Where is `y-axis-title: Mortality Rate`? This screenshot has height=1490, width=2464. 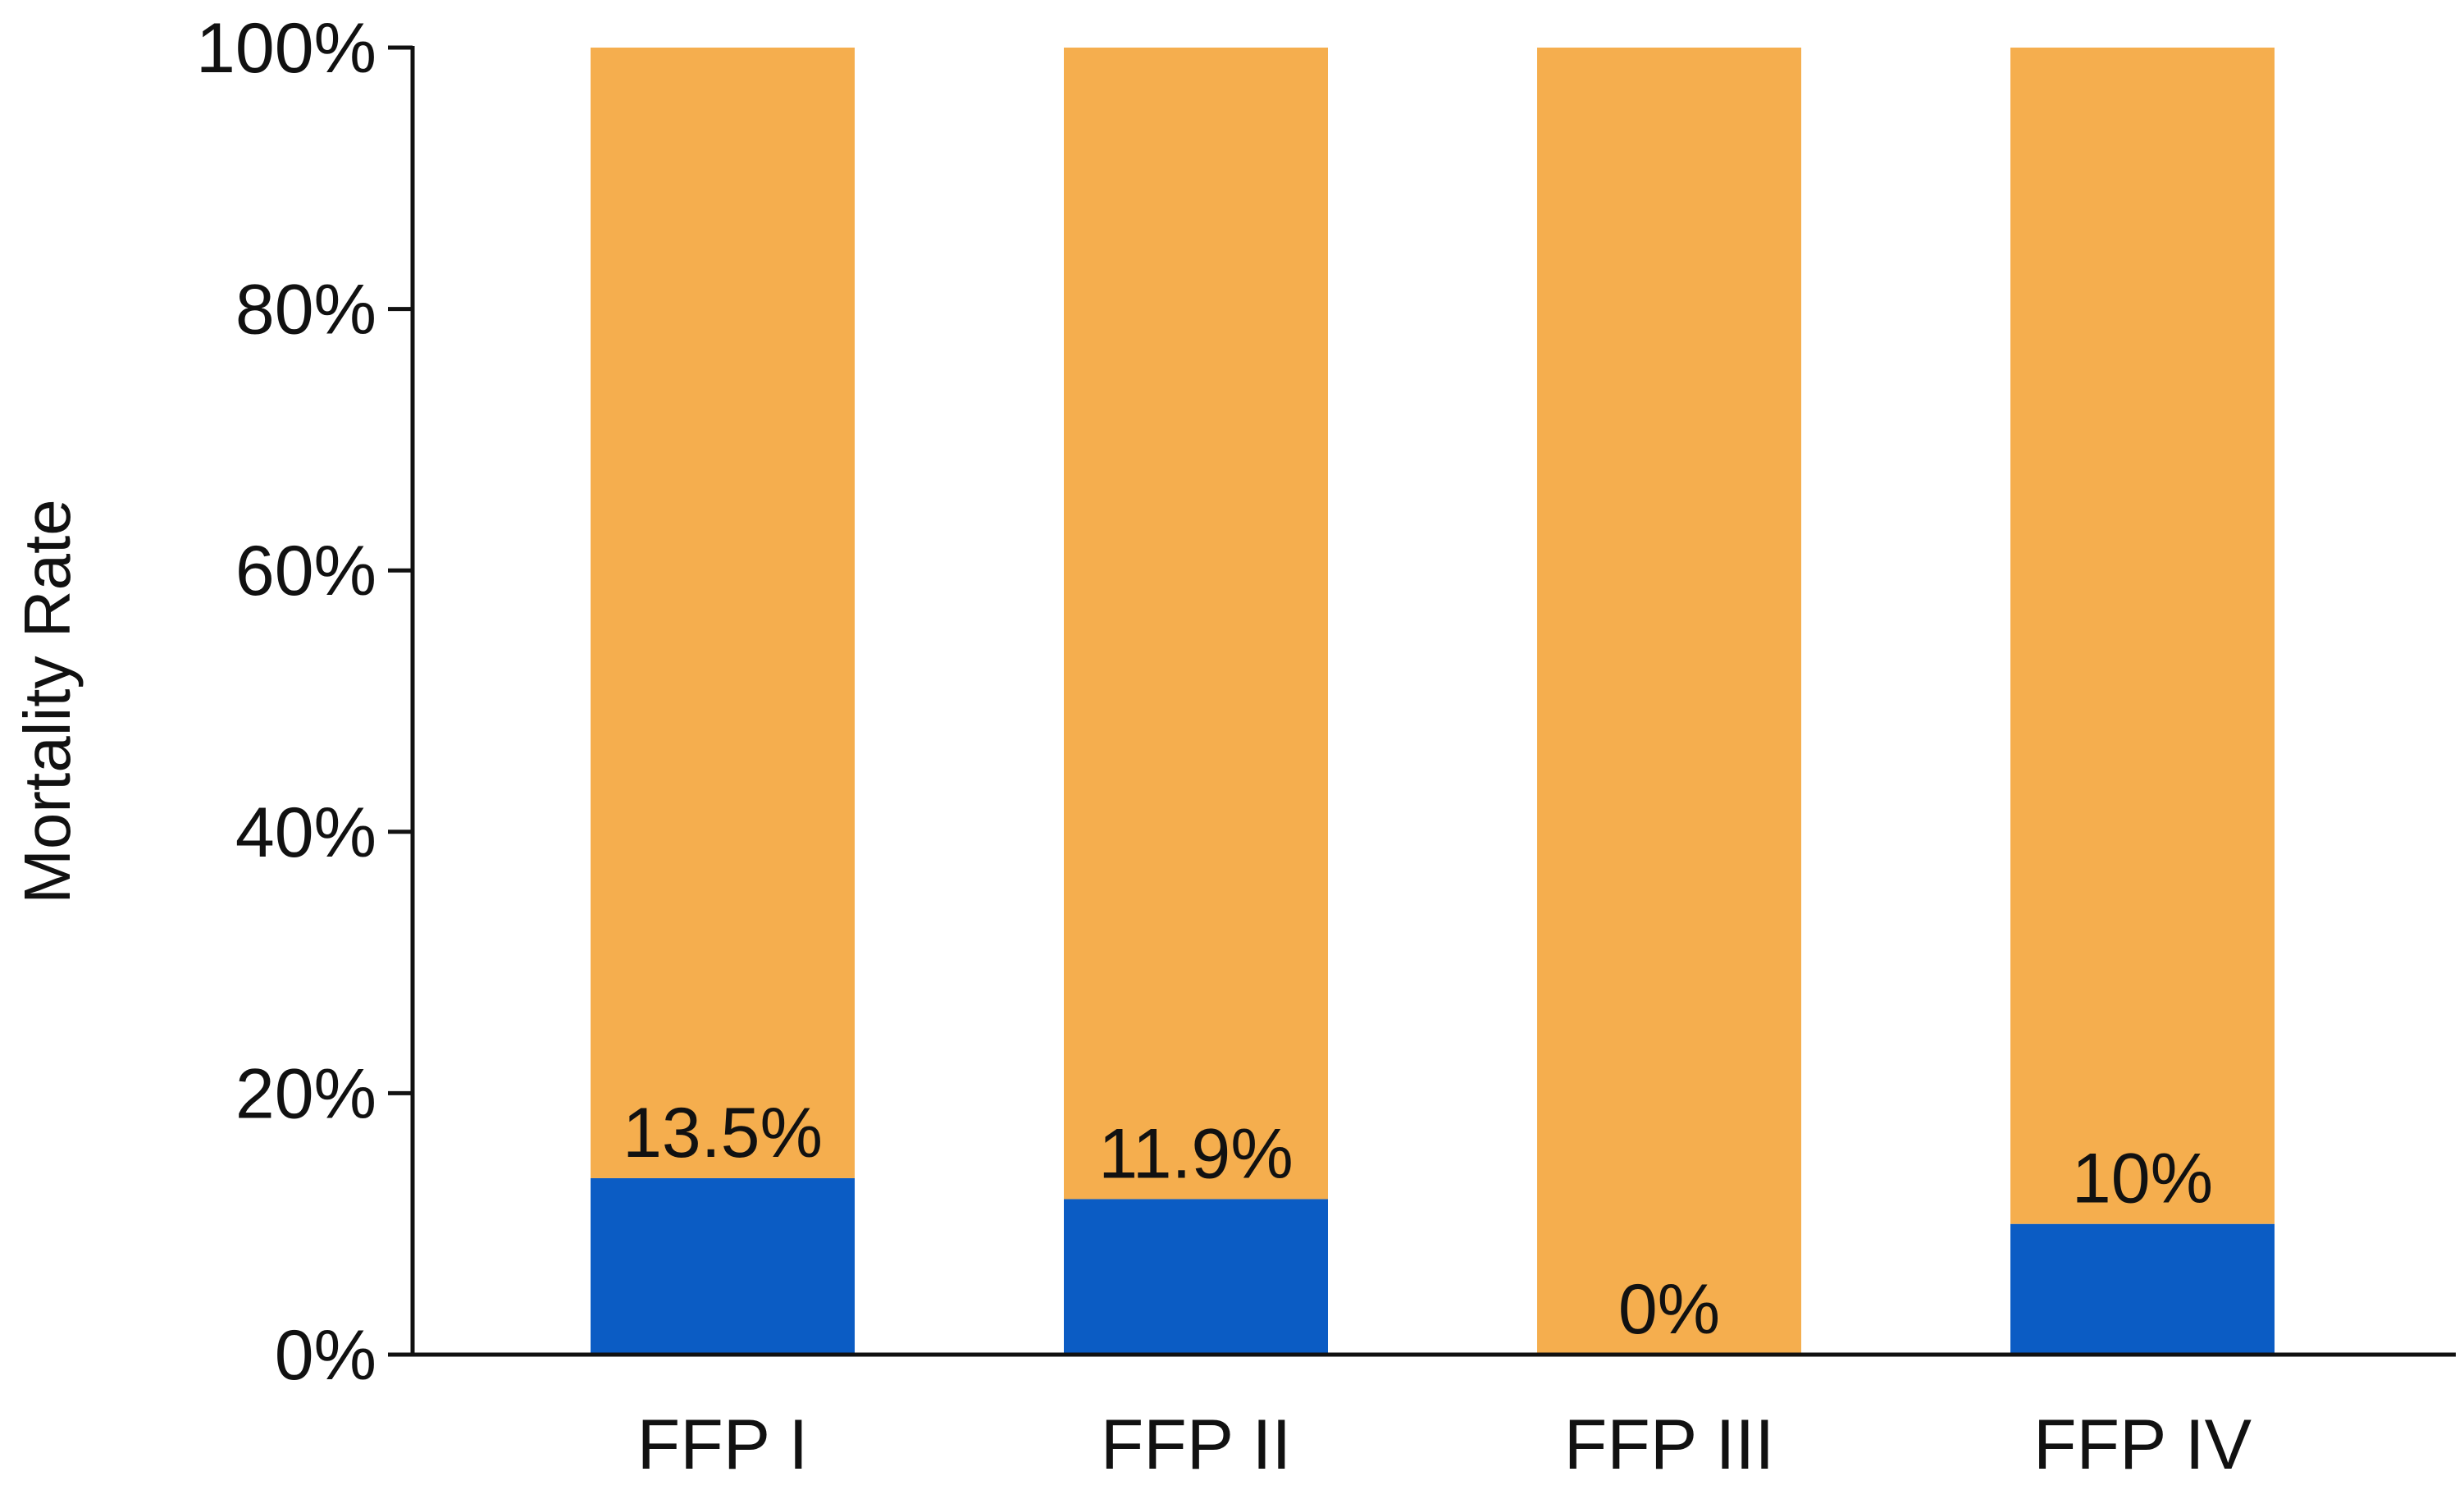 y-axis-title: Mortality Rate is located at coordinates (47, 701).